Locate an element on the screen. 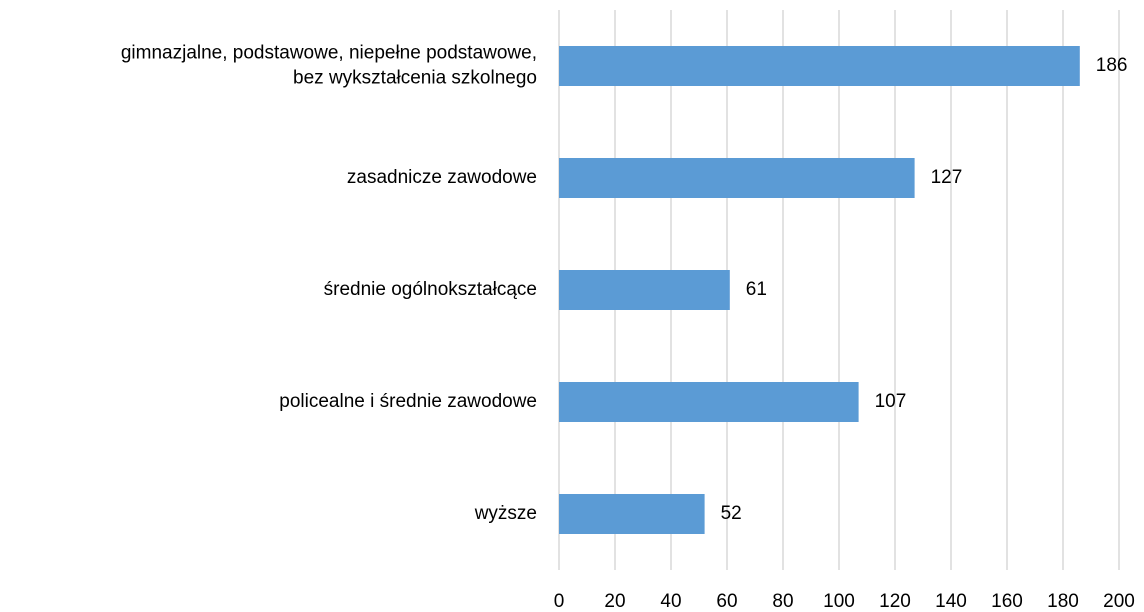  data-label: 186 is located at coordinates (1112, 65).